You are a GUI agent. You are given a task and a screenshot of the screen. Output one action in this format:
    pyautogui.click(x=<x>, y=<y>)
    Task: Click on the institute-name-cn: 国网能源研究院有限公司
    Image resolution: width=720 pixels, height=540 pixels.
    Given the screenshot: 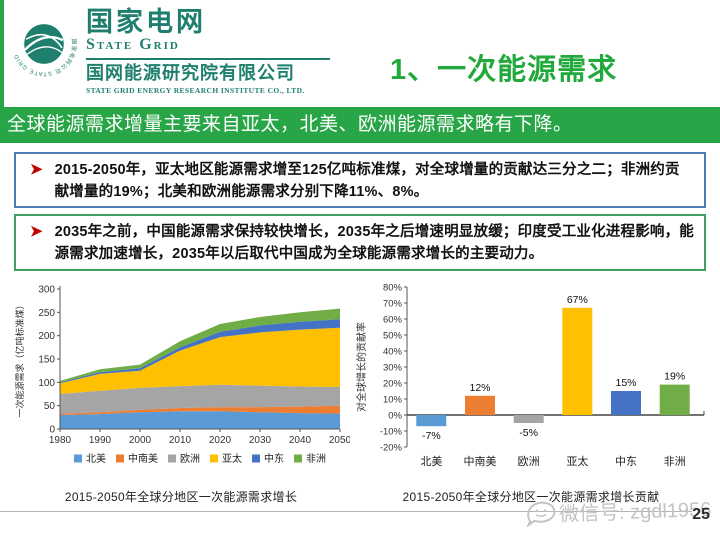 What is the action you would take?
    pyautogui.click(x=190, y=72)
    